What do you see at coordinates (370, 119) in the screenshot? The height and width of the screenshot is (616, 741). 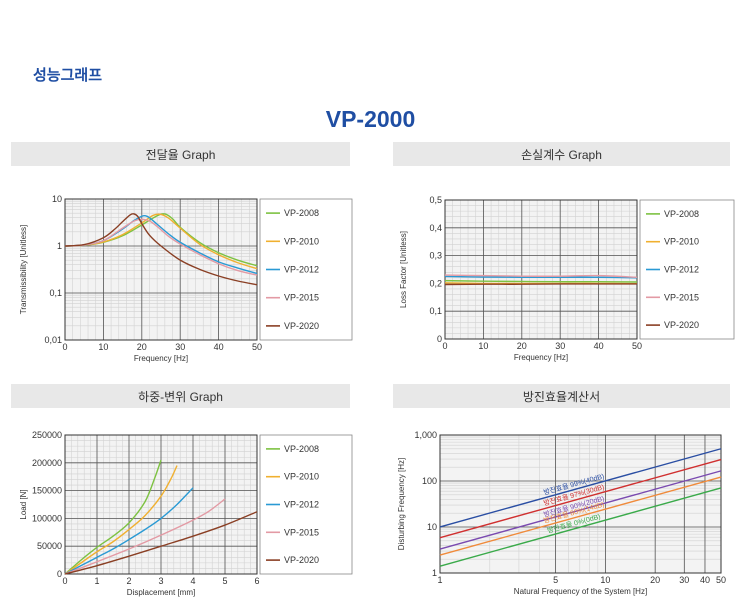 I see `model-title: VP-2000` at bounding box center [370, 119].